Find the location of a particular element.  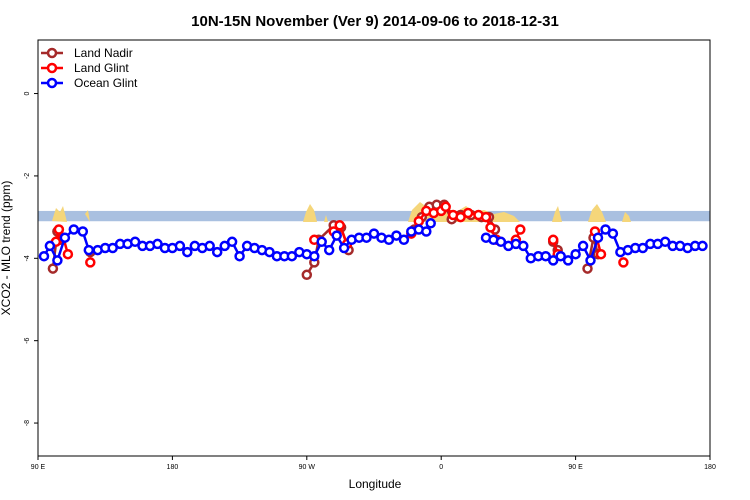

x-tick-label-2: 180 is located at coordinates (173, 467).